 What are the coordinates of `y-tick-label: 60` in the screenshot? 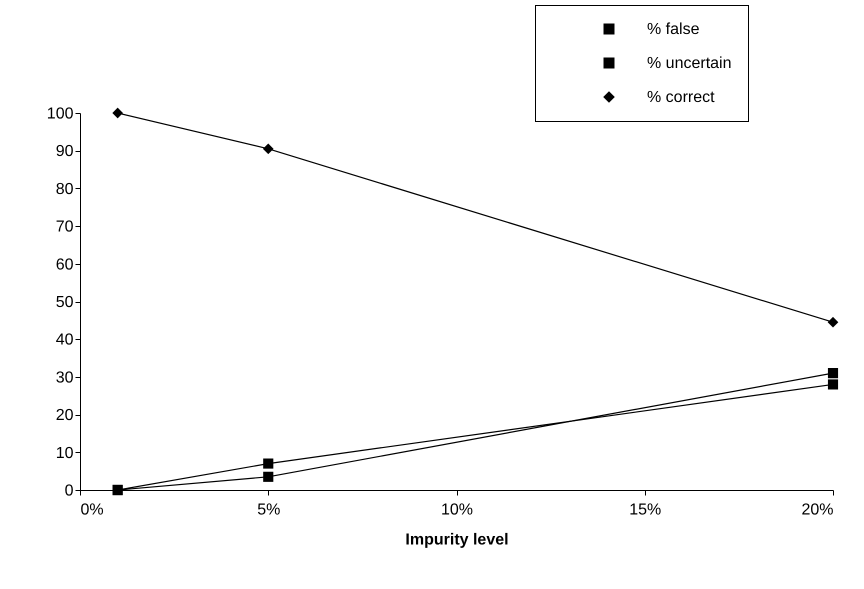 It's located at (65, 265).